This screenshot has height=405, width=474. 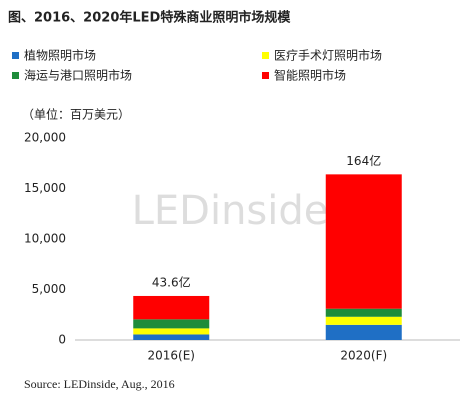 I want to click on x-tick-label: 2020(F), so click(x=363, y=356).